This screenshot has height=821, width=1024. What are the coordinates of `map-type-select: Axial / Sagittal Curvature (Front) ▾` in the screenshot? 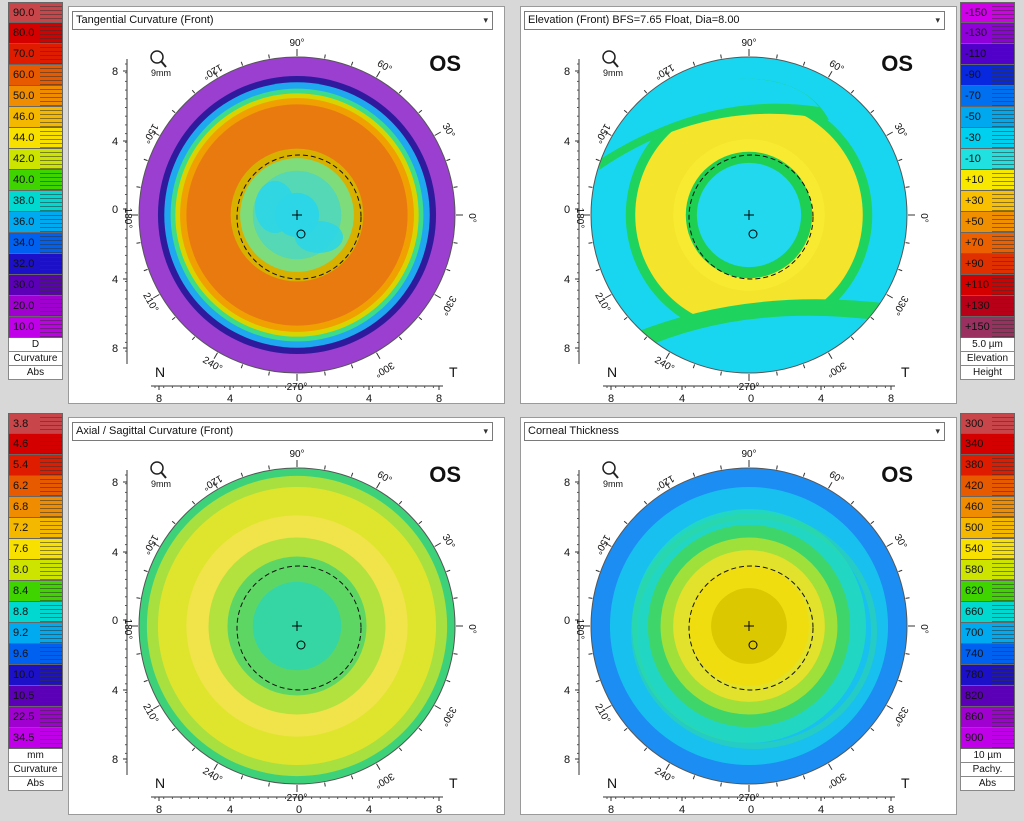 It's located at (282, 431).